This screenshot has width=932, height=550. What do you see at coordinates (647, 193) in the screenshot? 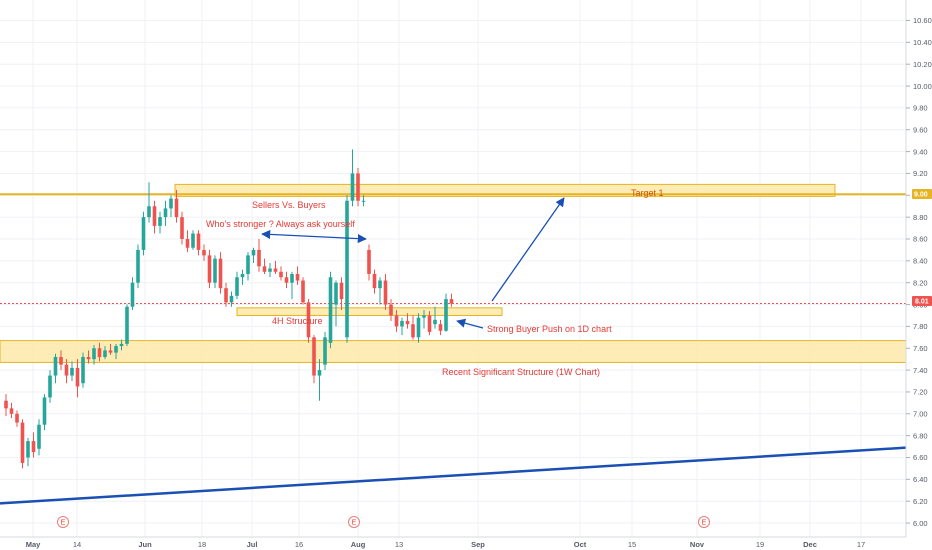
I see `annotation-target-1: Target 1` at bounding box center [647, 193].